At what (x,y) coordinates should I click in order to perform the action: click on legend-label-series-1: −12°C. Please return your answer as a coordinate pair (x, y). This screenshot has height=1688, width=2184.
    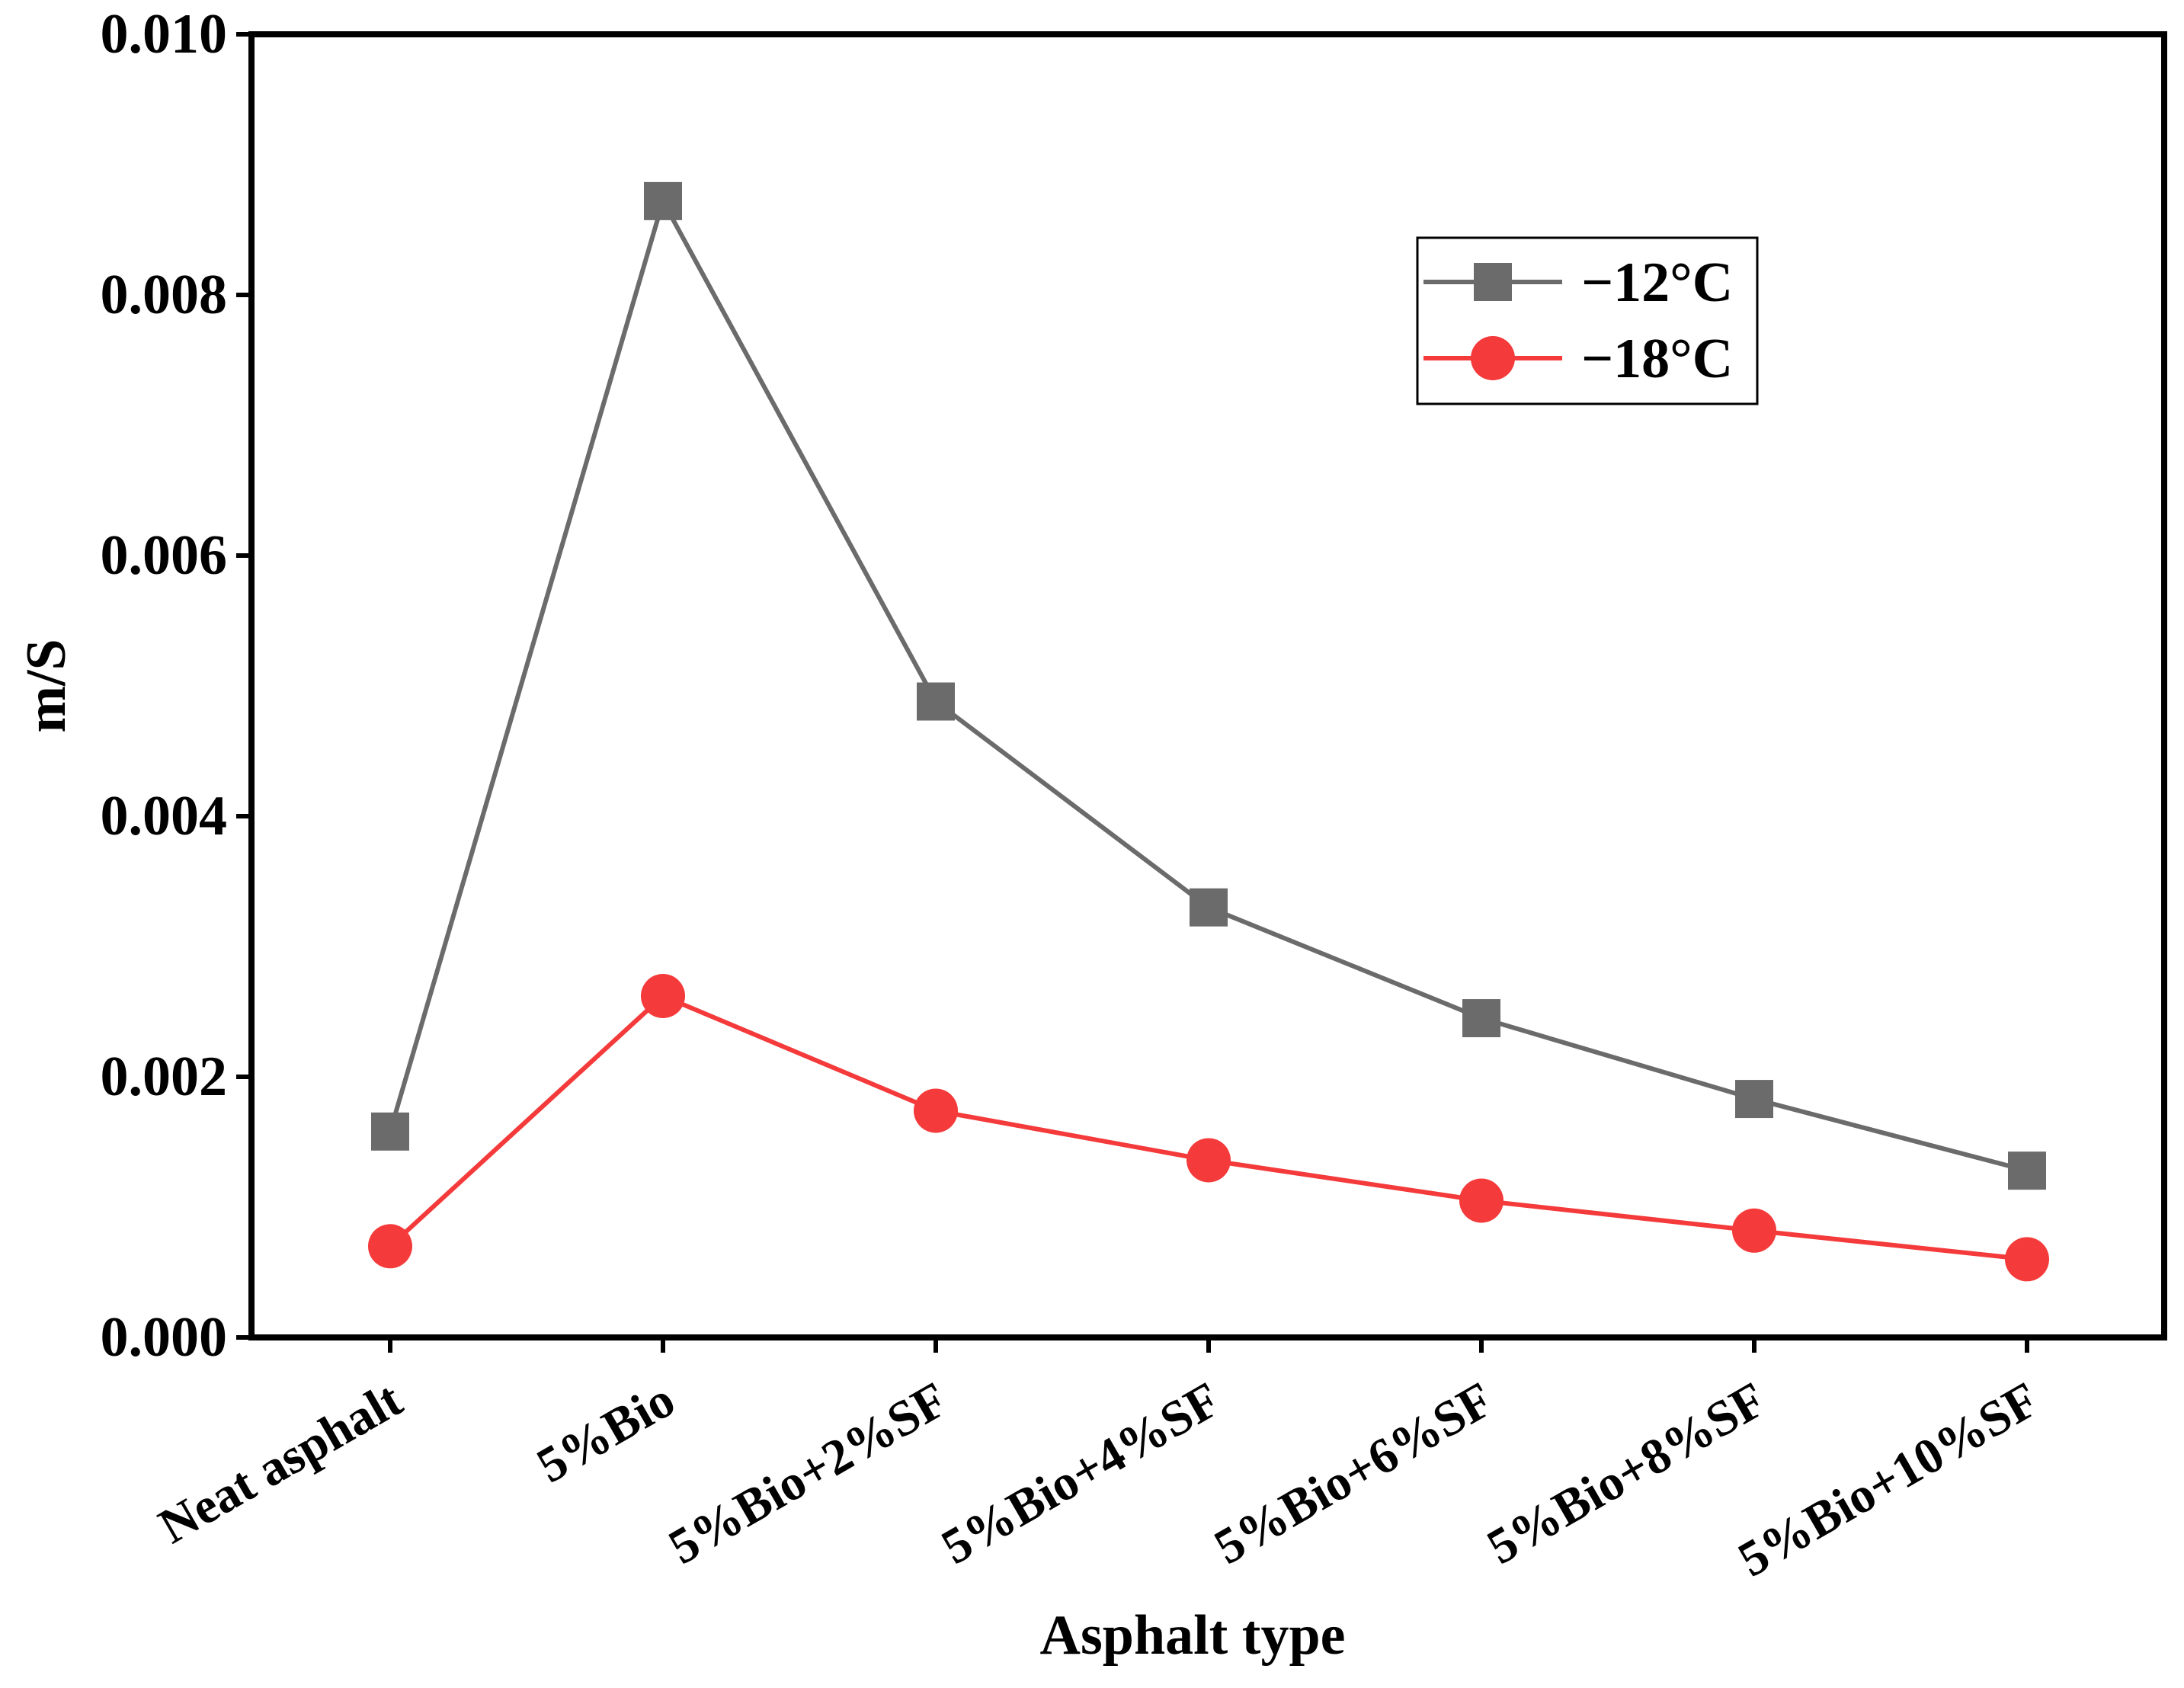
    Looking at the image, I should click on (1657, 282).